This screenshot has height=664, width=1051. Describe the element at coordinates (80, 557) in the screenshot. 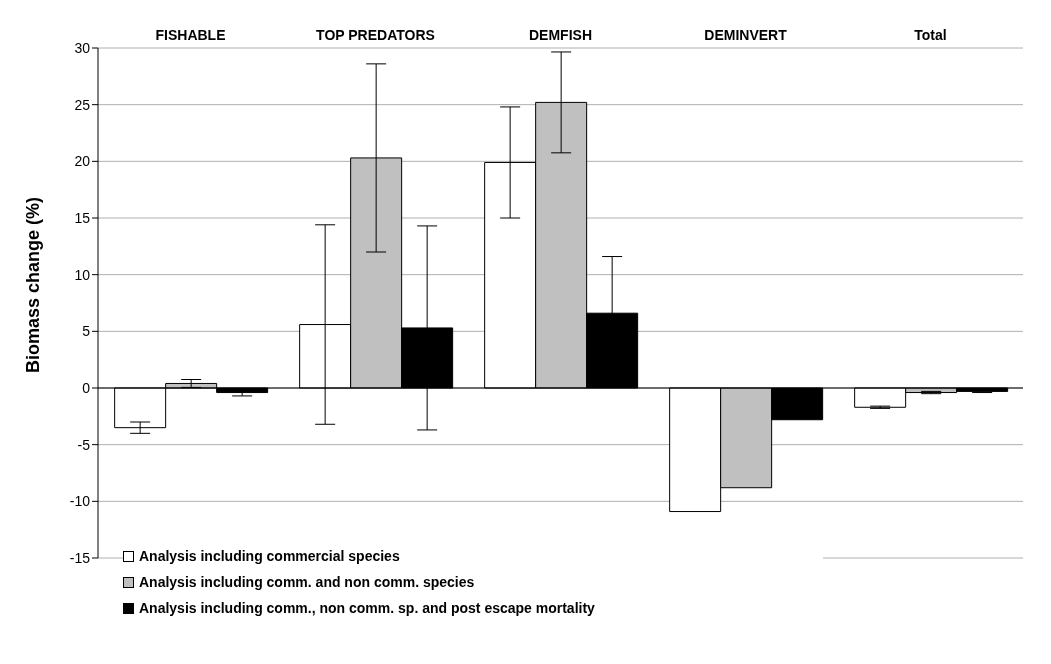

I see `y-tick-label: -15` at that location.